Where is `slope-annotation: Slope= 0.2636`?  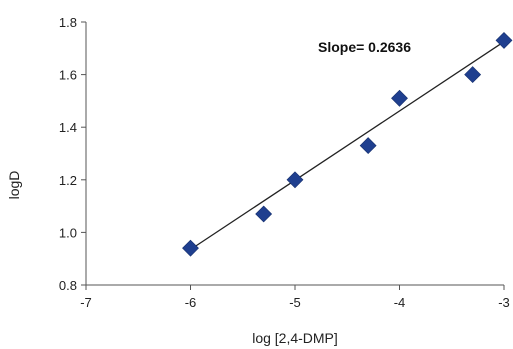
slope-annotation: Slope= 0.2636 is located at coordinates (364, 47).